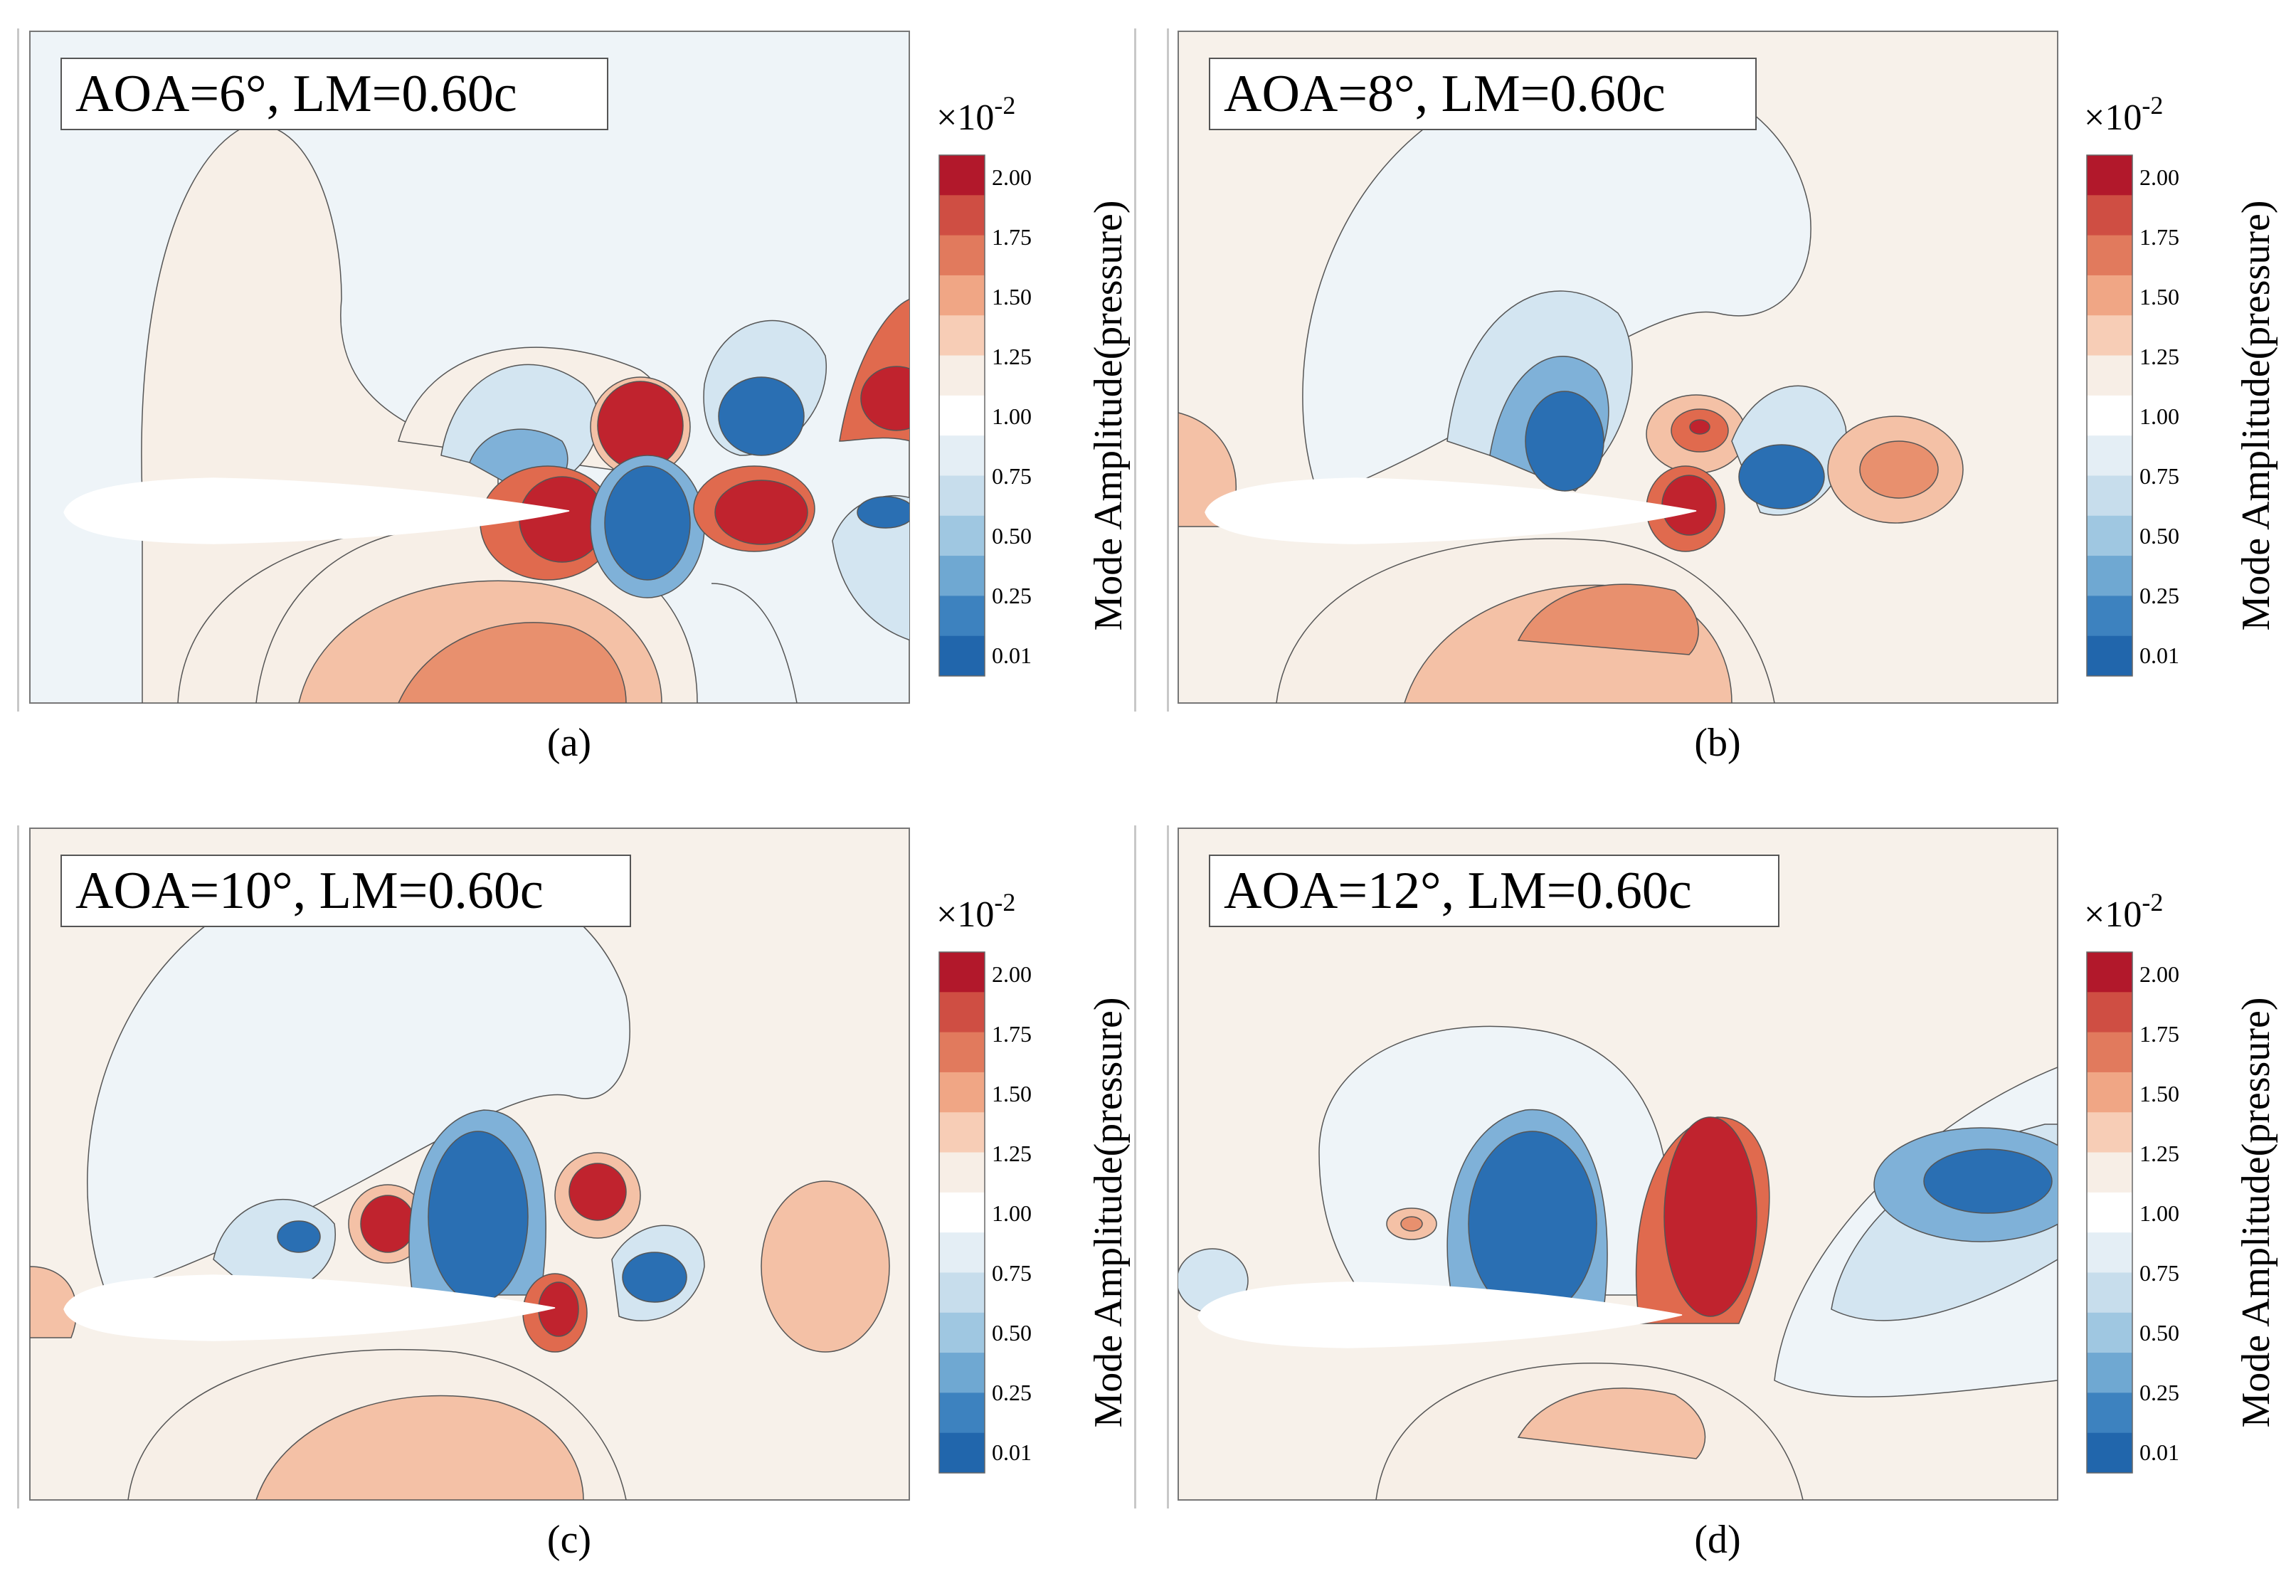  I want to click on colorbar-tick-label: 2.00, so click(1012, 974).